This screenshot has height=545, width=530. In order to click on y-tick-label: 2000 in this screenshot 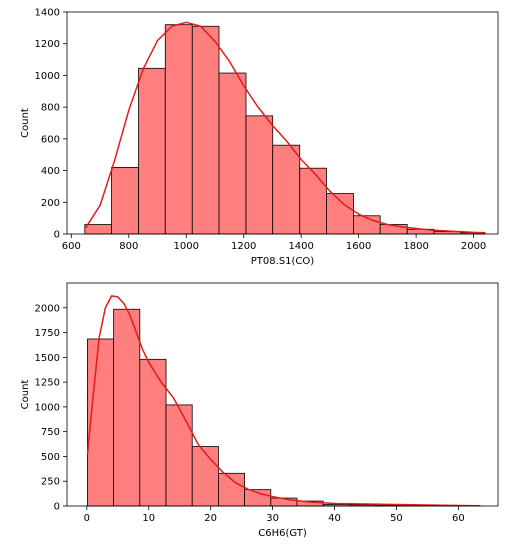, I will do `click(47, 308)`.